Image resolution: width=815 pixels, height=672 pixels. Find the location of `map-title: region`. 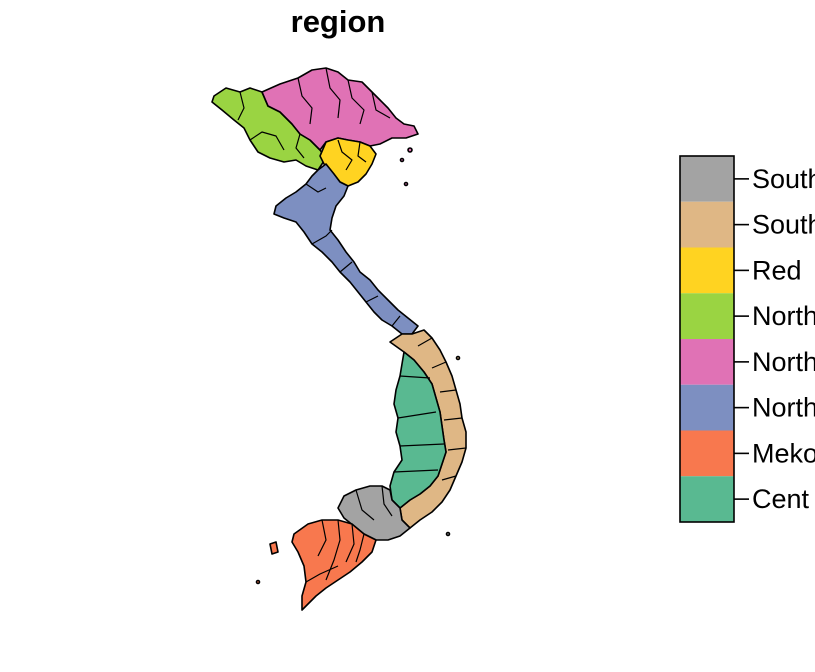

map-title: region is located at coordinates (338, 21).